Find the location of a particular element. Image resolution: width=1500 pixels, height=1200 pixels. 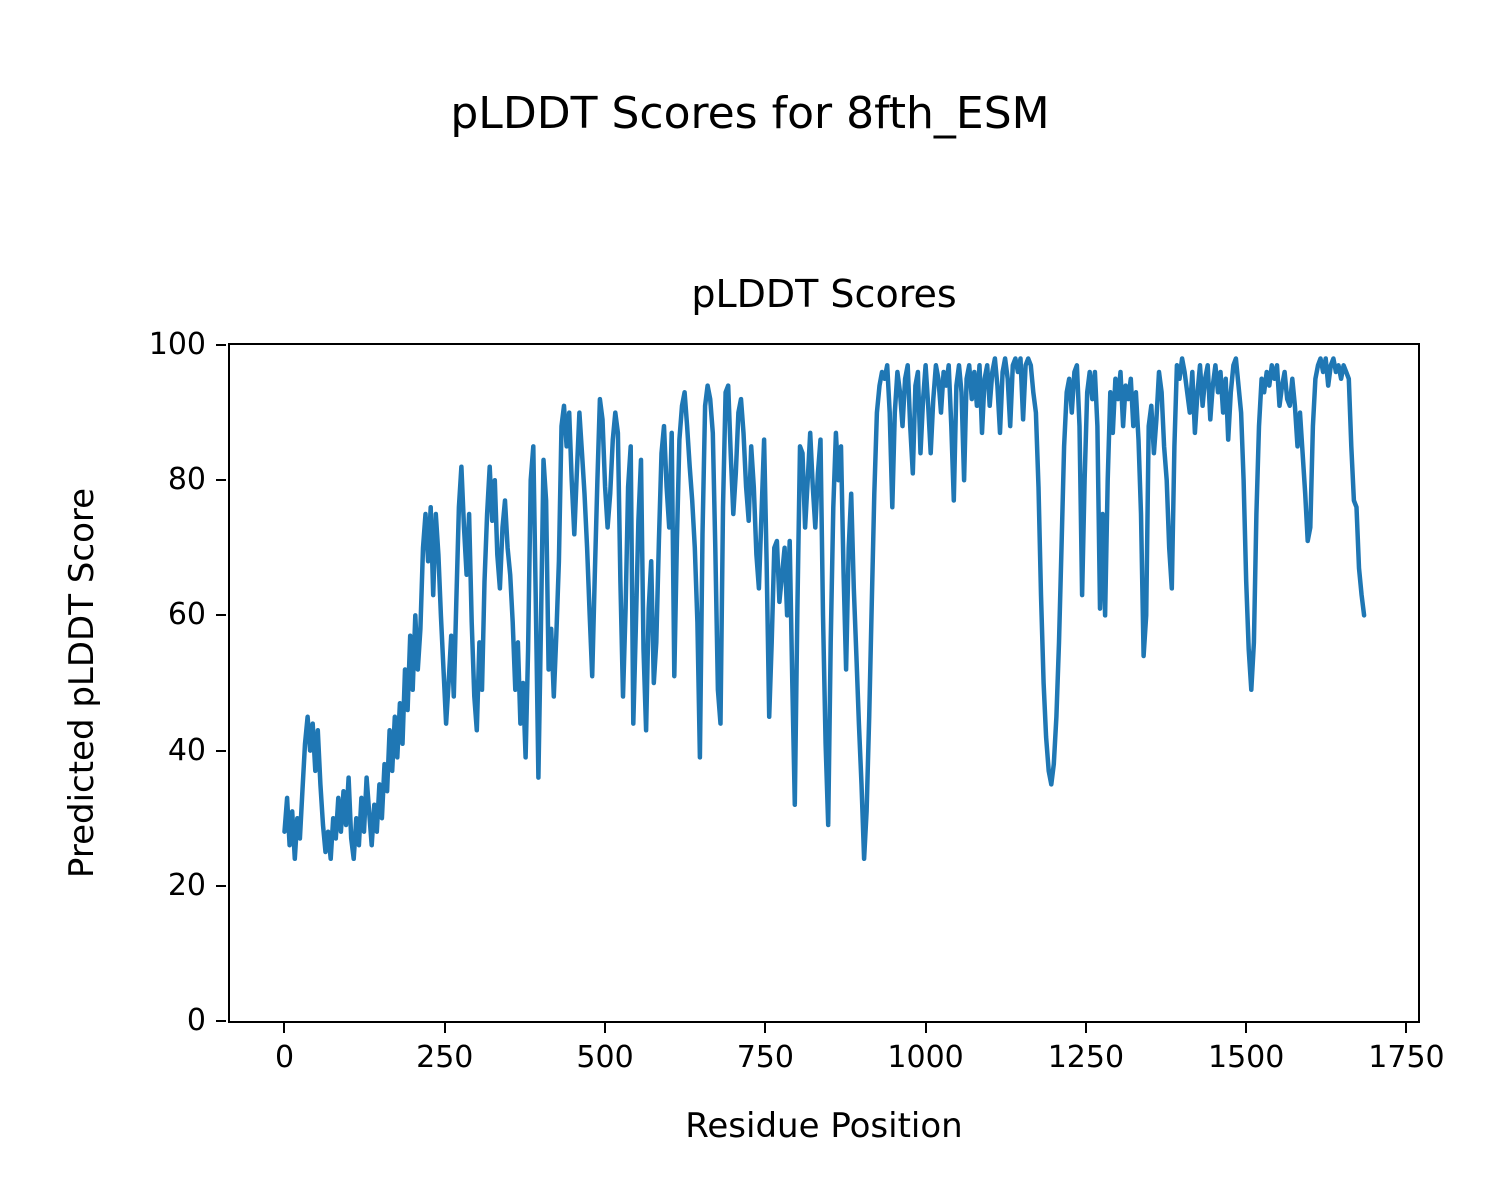

figure-suptitle: pLDDT Scores for 8fth_ESM is located at coordinates (750, 113).